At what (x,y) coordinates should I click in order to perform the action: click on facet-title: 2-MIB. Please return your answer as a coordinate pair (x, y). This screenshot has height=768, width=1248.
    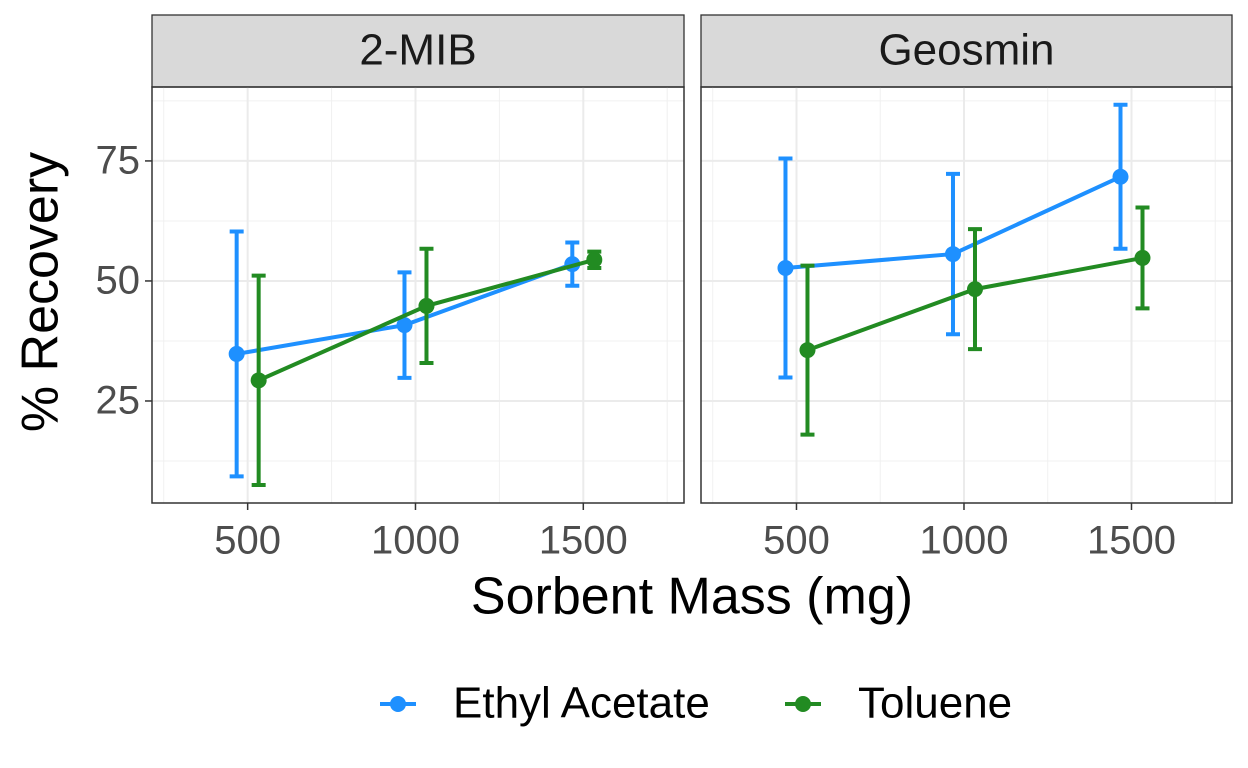
    Looking at the image, I should click on (417, 50).